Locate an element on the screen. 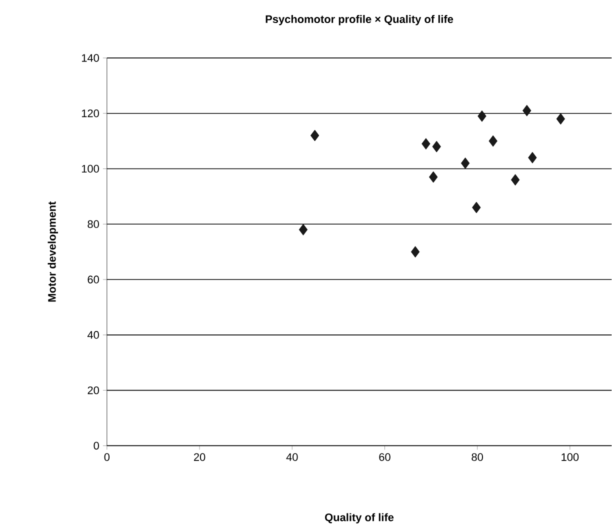 This screenshot has width=612, height=527. x-tick-label: 80 is located at coordinates (477, 457).